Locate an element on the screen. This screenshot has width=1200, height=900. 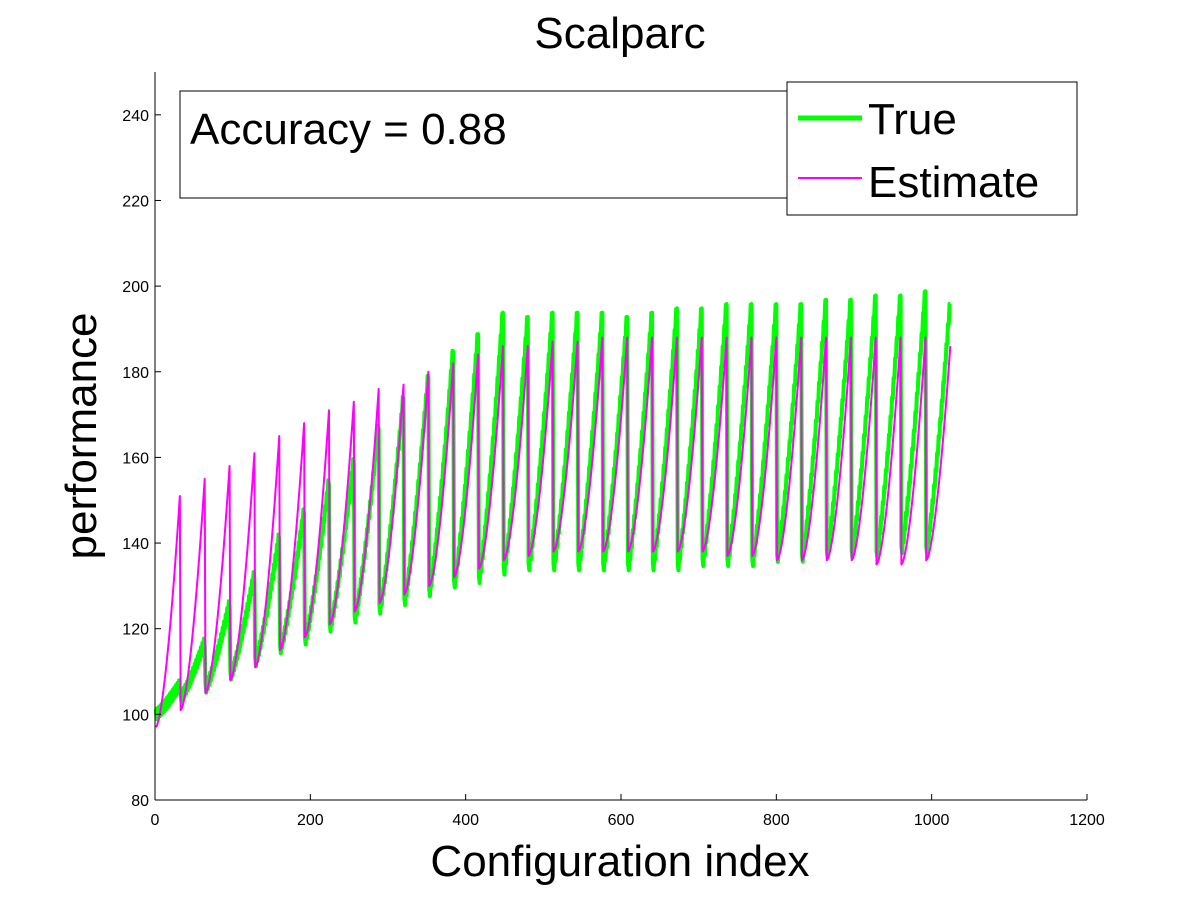
x-tick-label: 1000 is located at coordinates (932, 820).